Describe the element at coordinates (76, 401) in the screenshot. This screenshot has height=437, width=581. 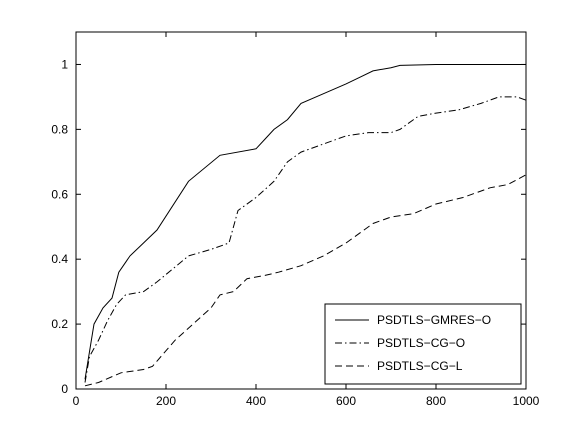
I see `x-tick-label: 0` at that location.